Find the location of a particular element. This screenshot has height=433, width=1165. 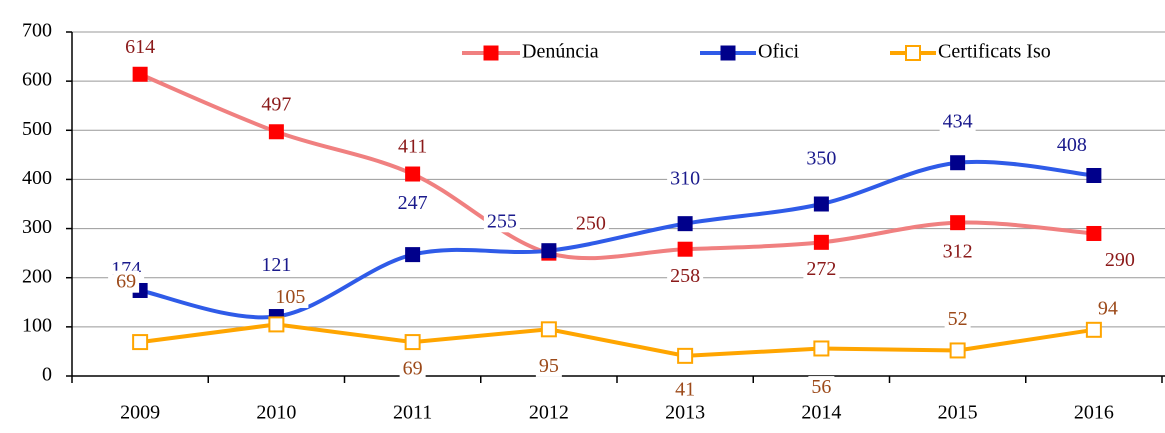

data-label: 94 is located at coordinates (1108, 308).